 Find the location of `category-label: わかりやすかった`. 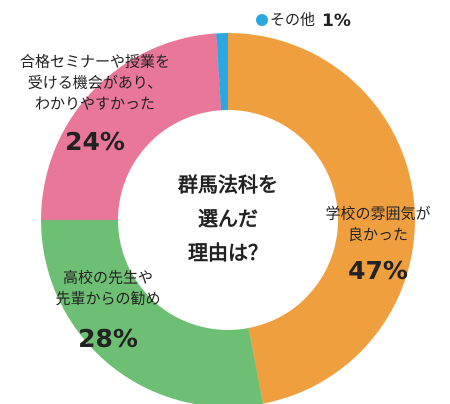

category-label: わかりやすかった is located at coordinates (95, 104).